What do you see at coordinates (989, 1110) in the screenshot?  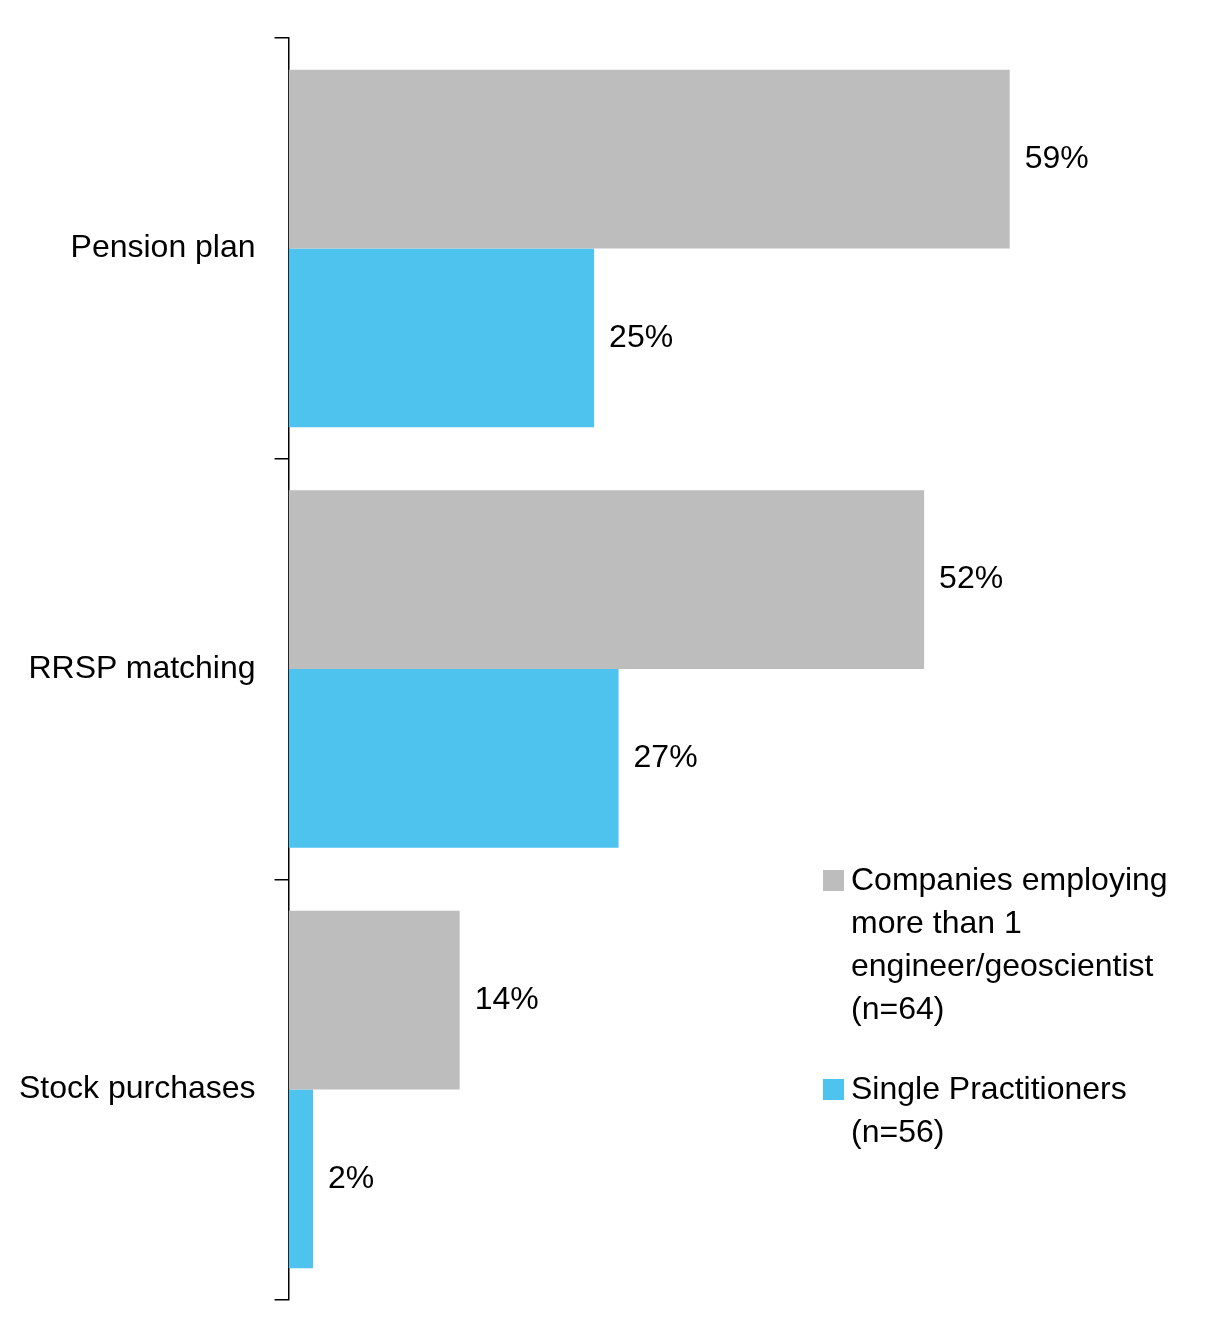 I see `legend-label: Single Practitioners (n=56)` at bounding box center [989, 1110].